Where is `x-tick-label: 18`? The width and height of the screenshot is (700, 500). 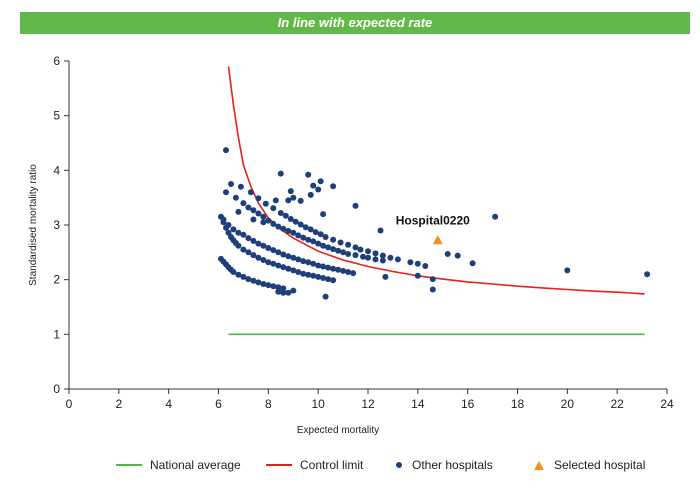
x-tick-label: 18 is located at coordinates (518, 404).